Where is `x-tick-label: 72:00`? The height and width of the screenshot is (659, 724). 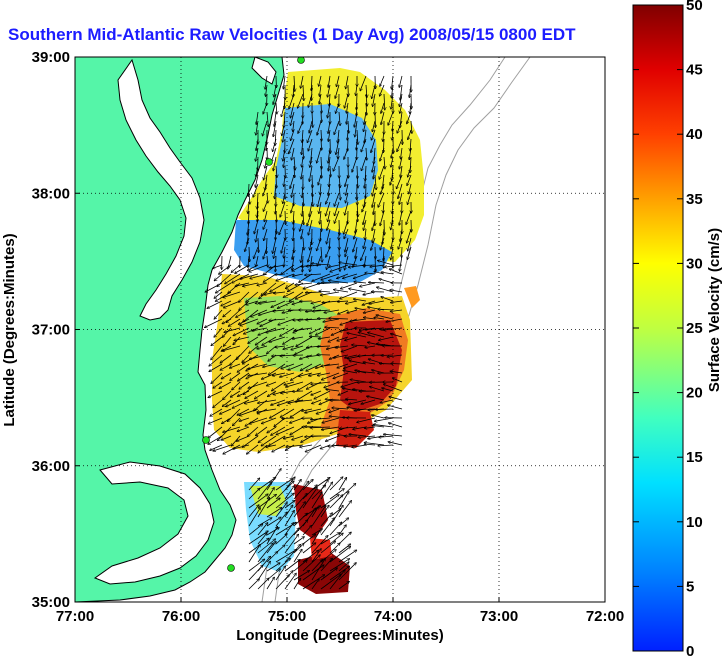
x-tick-label: 72:00 is located at coordinates (605, 616).